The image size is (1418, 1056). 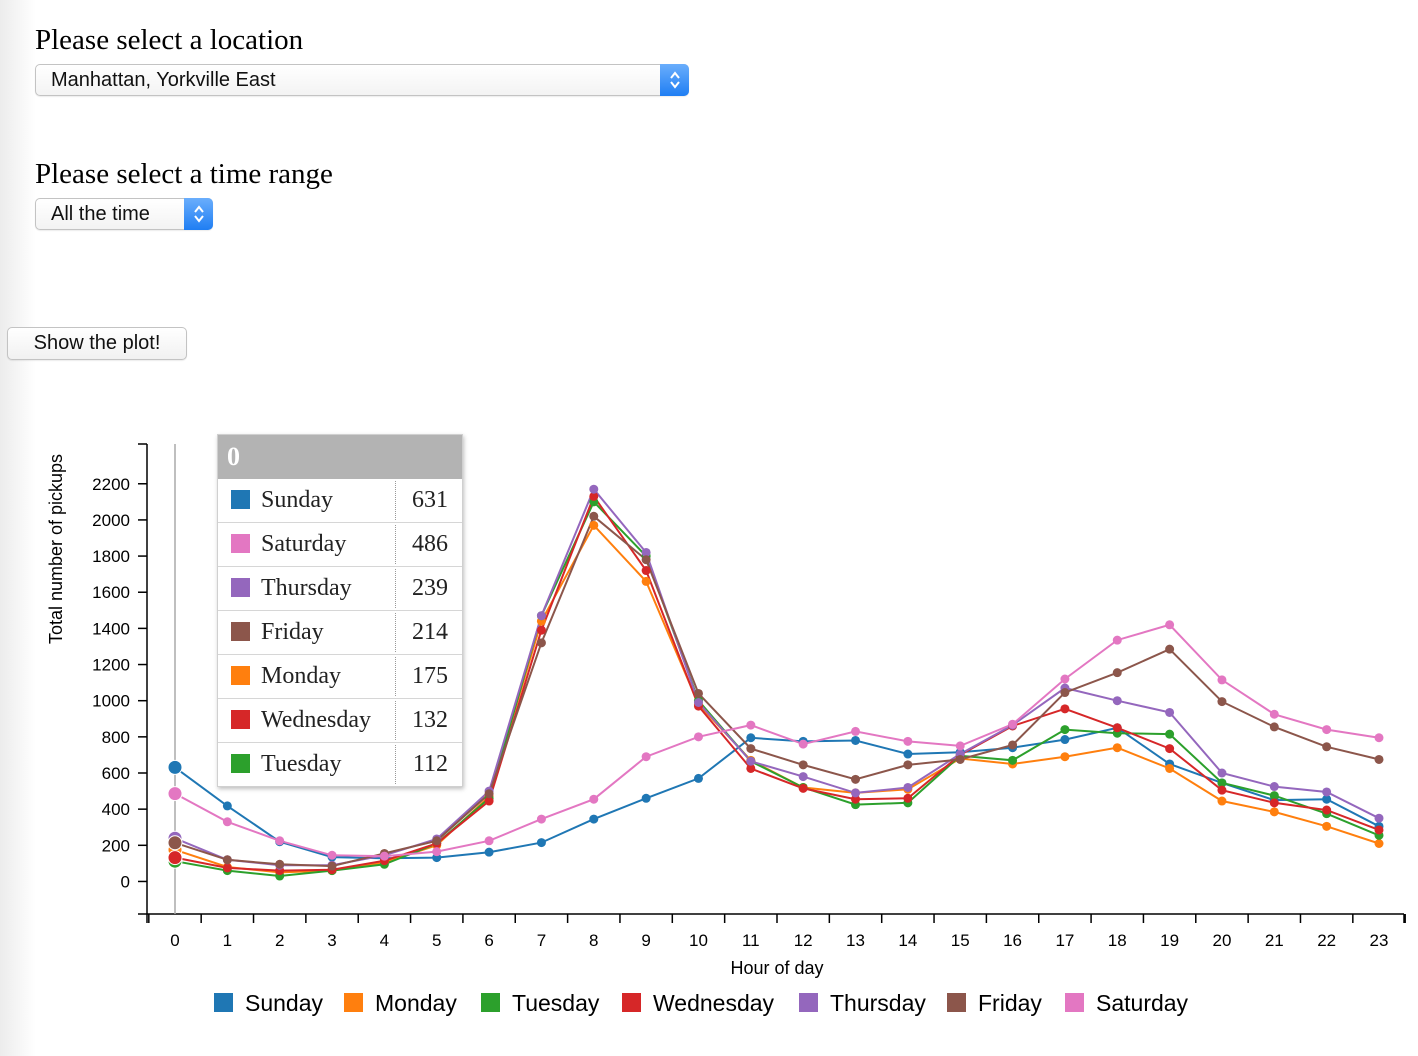 I want to click on x-tick-label: 18, so click(x=1117, y=940).